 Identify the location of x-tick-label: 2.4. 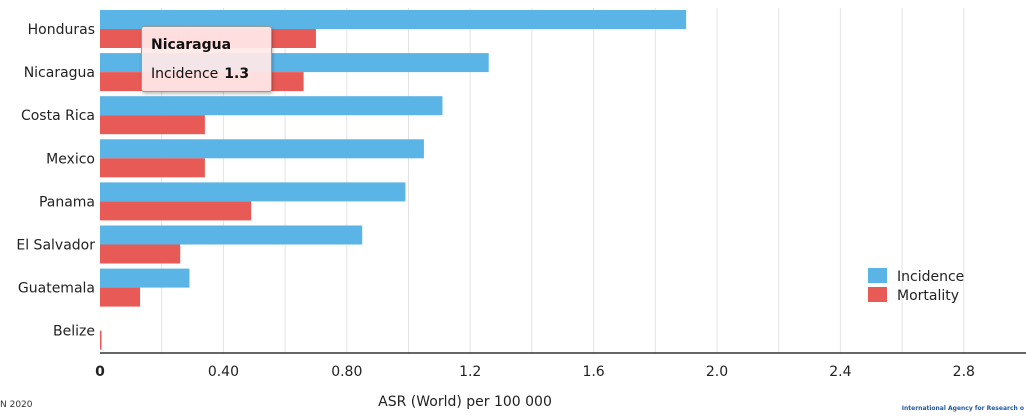
(840, 372).